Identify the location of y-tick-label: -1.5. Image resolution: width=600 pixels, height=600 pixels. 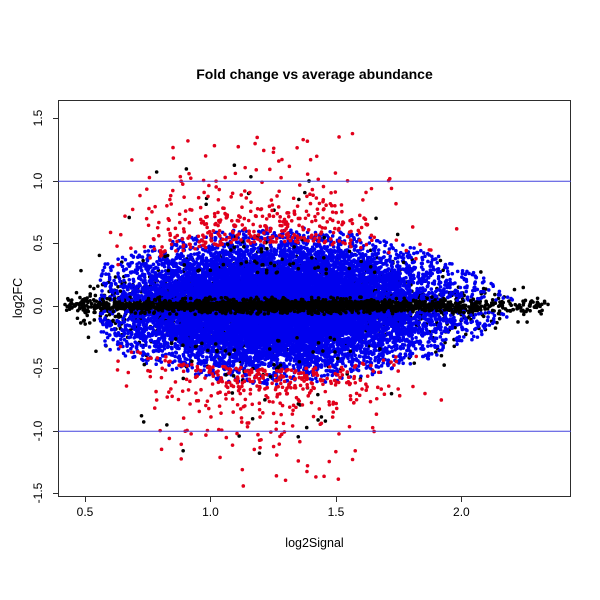
(38, 493).